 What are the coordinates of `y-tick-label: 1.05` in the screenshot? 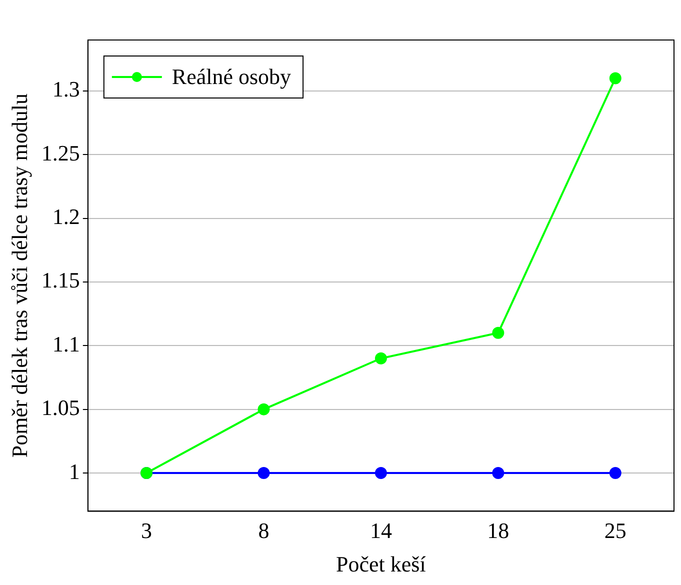 It's located at (60, 407).